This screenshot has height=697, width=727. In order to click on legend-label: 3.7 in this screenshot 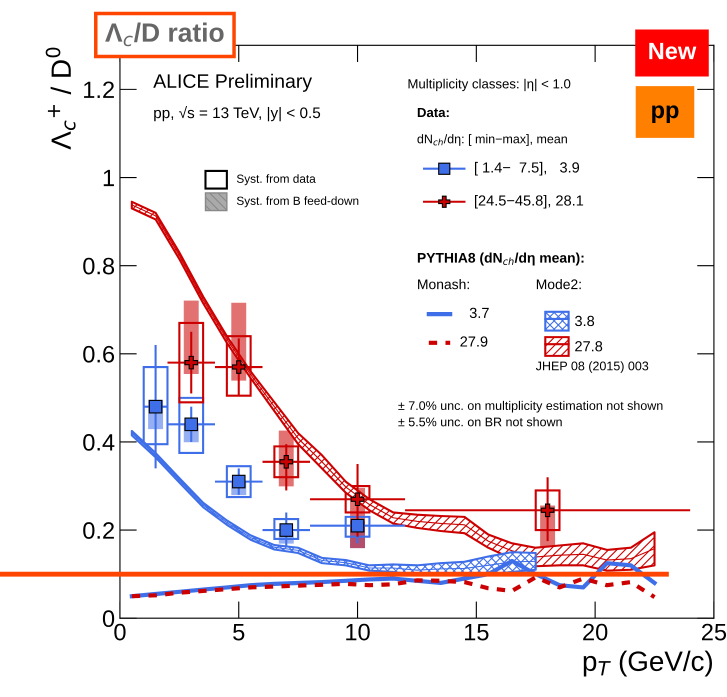, I will do `click(479, 313)`.